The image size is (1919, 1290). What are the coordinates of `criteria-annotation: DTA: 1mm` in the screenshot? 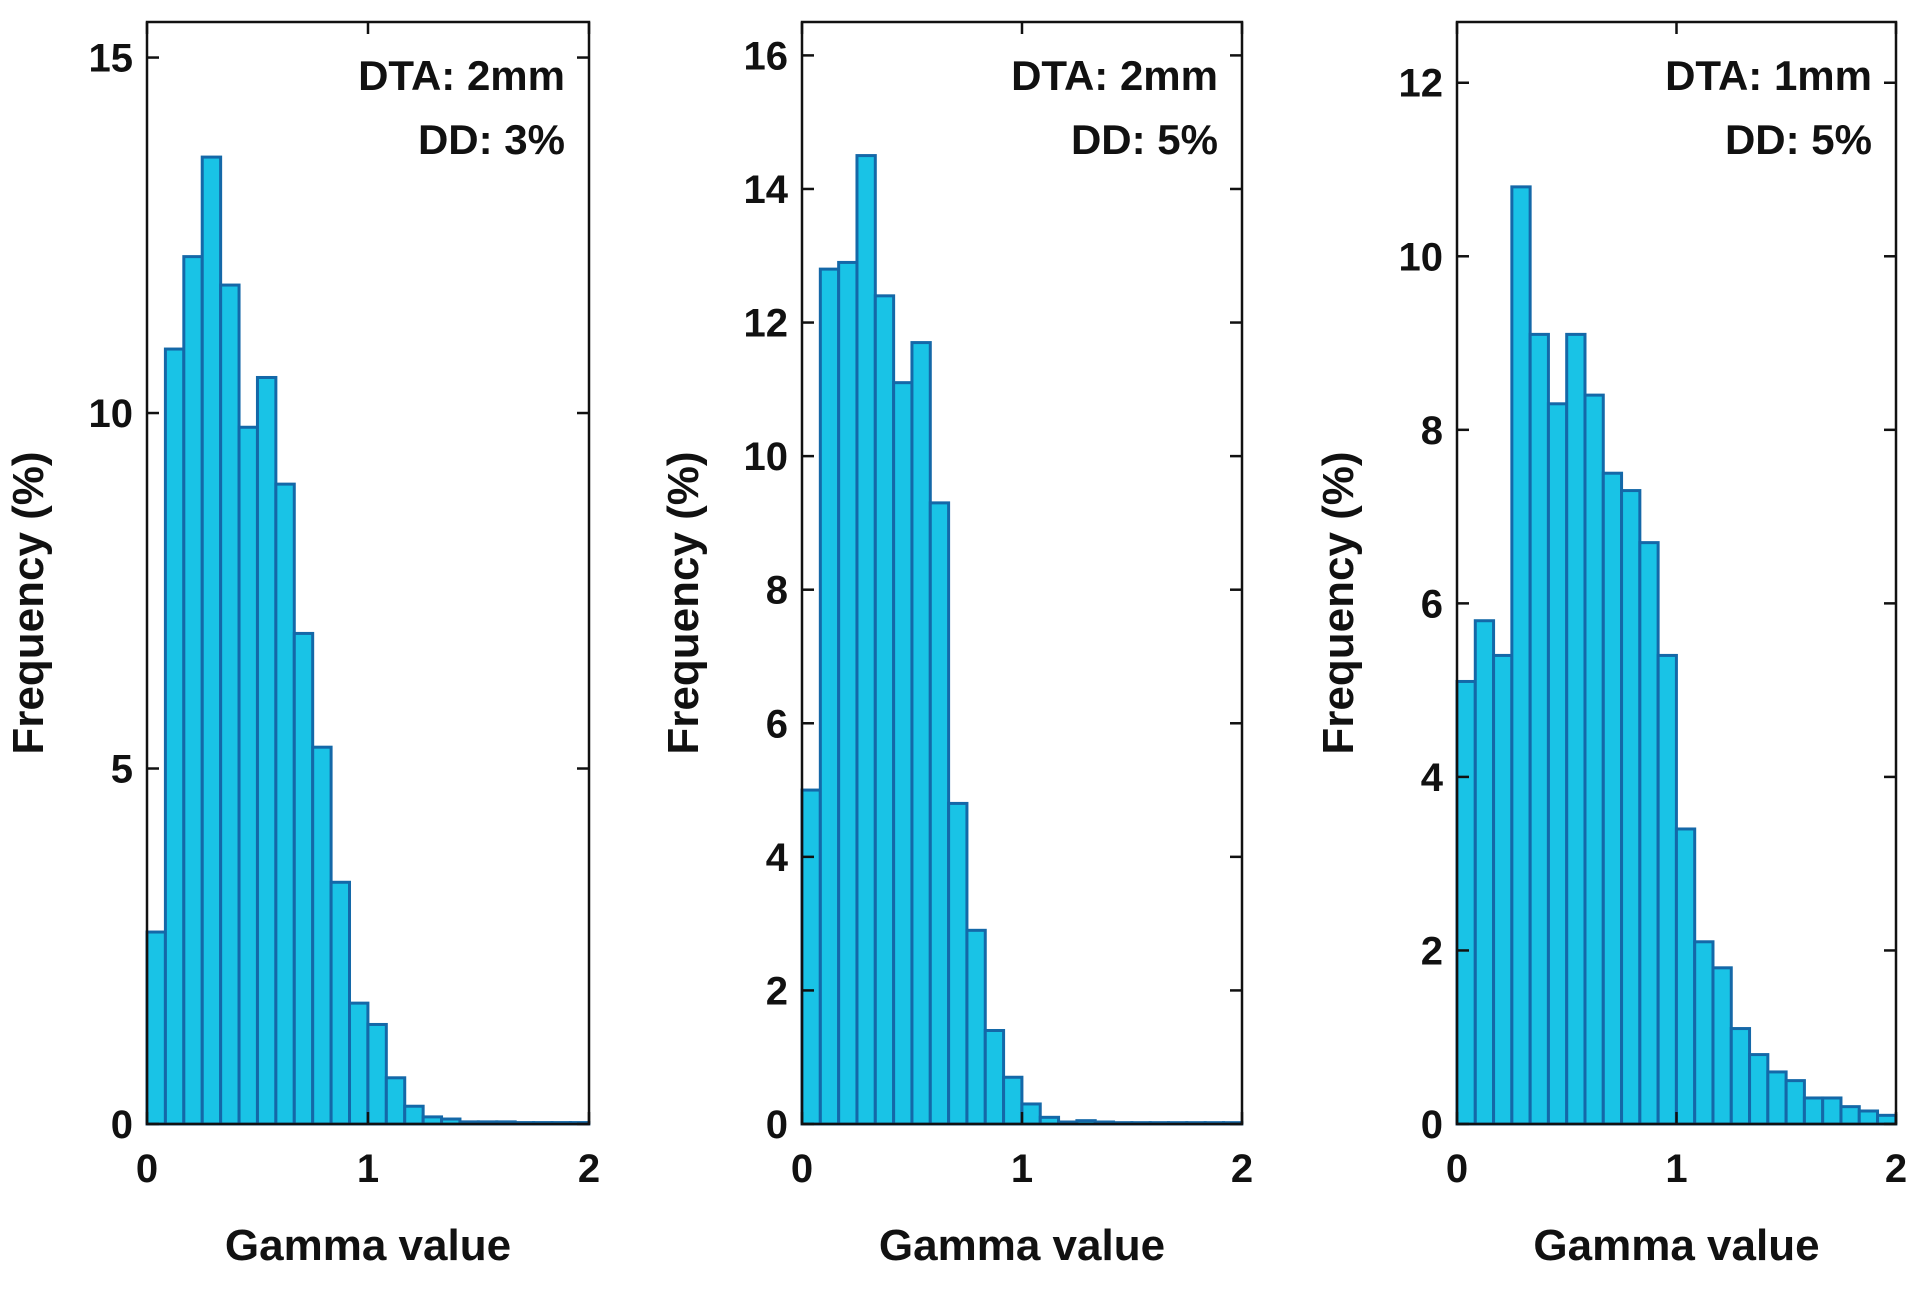 It's located at (1768, 75).